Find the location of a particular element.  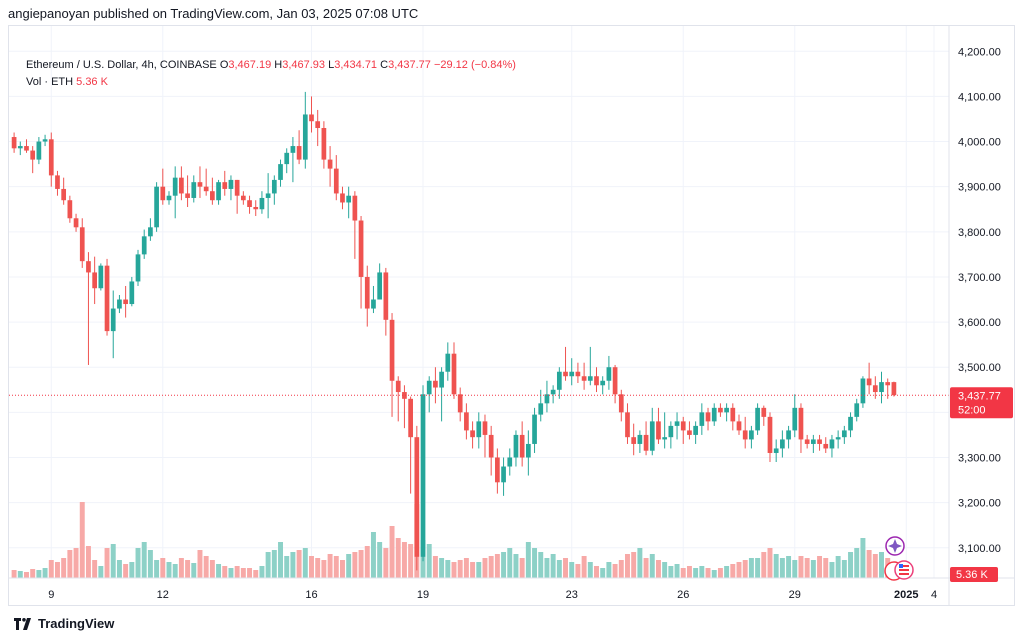

symbol-title: Ethereum / U.S. Dollar, 4h, COINBASE is located at coordinates (121, 65).